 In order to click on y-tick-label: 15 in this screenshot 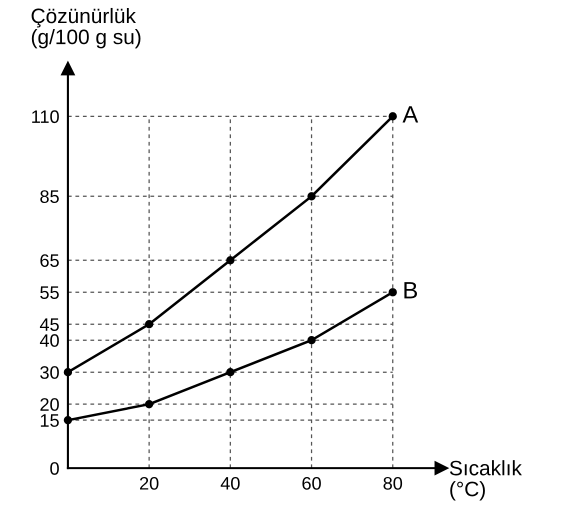, I will do `click(49, 420)`.